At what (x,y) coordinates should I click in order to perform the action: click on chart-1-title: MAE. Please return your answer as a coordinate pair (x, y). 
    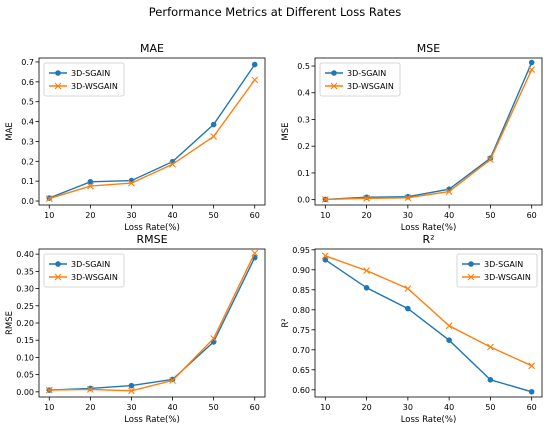
    Looking at the image, I should click on (152, 48).